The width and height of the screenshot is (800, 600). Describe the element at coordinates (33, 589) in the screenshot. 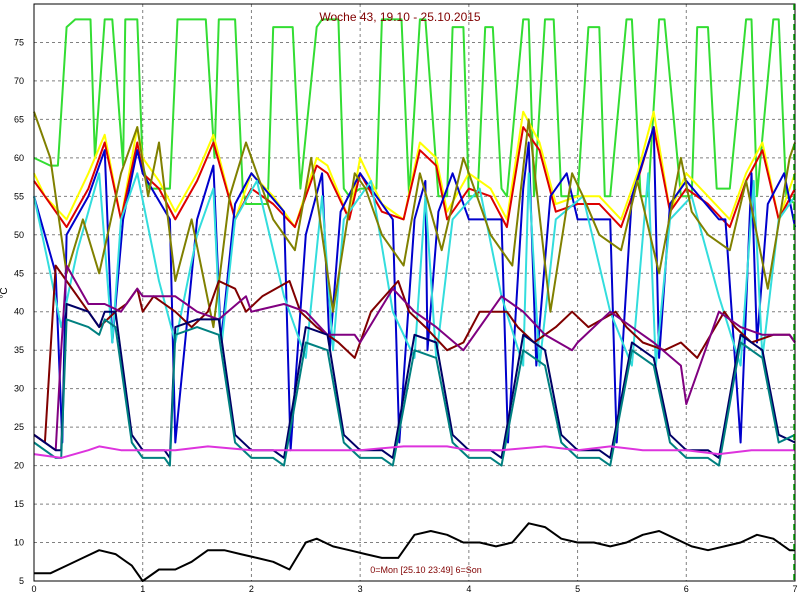

I see `x-tick-label: 0` at that location.